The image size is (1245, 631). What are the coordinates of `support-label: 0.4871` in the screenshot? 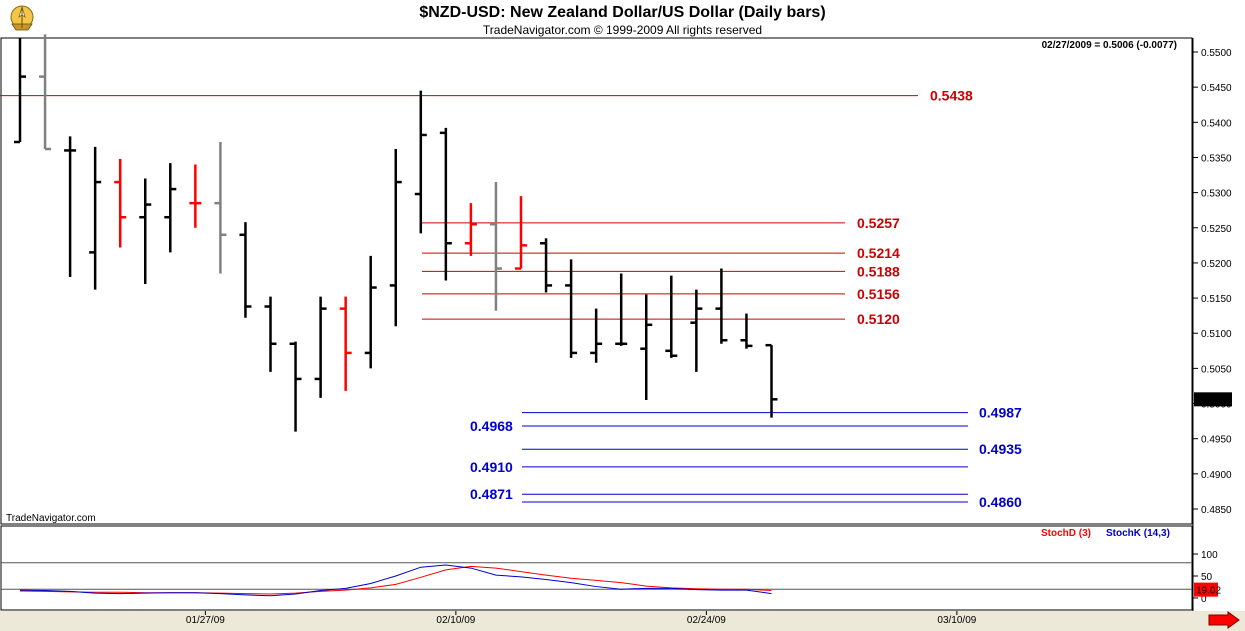 It's located at (491, 494).